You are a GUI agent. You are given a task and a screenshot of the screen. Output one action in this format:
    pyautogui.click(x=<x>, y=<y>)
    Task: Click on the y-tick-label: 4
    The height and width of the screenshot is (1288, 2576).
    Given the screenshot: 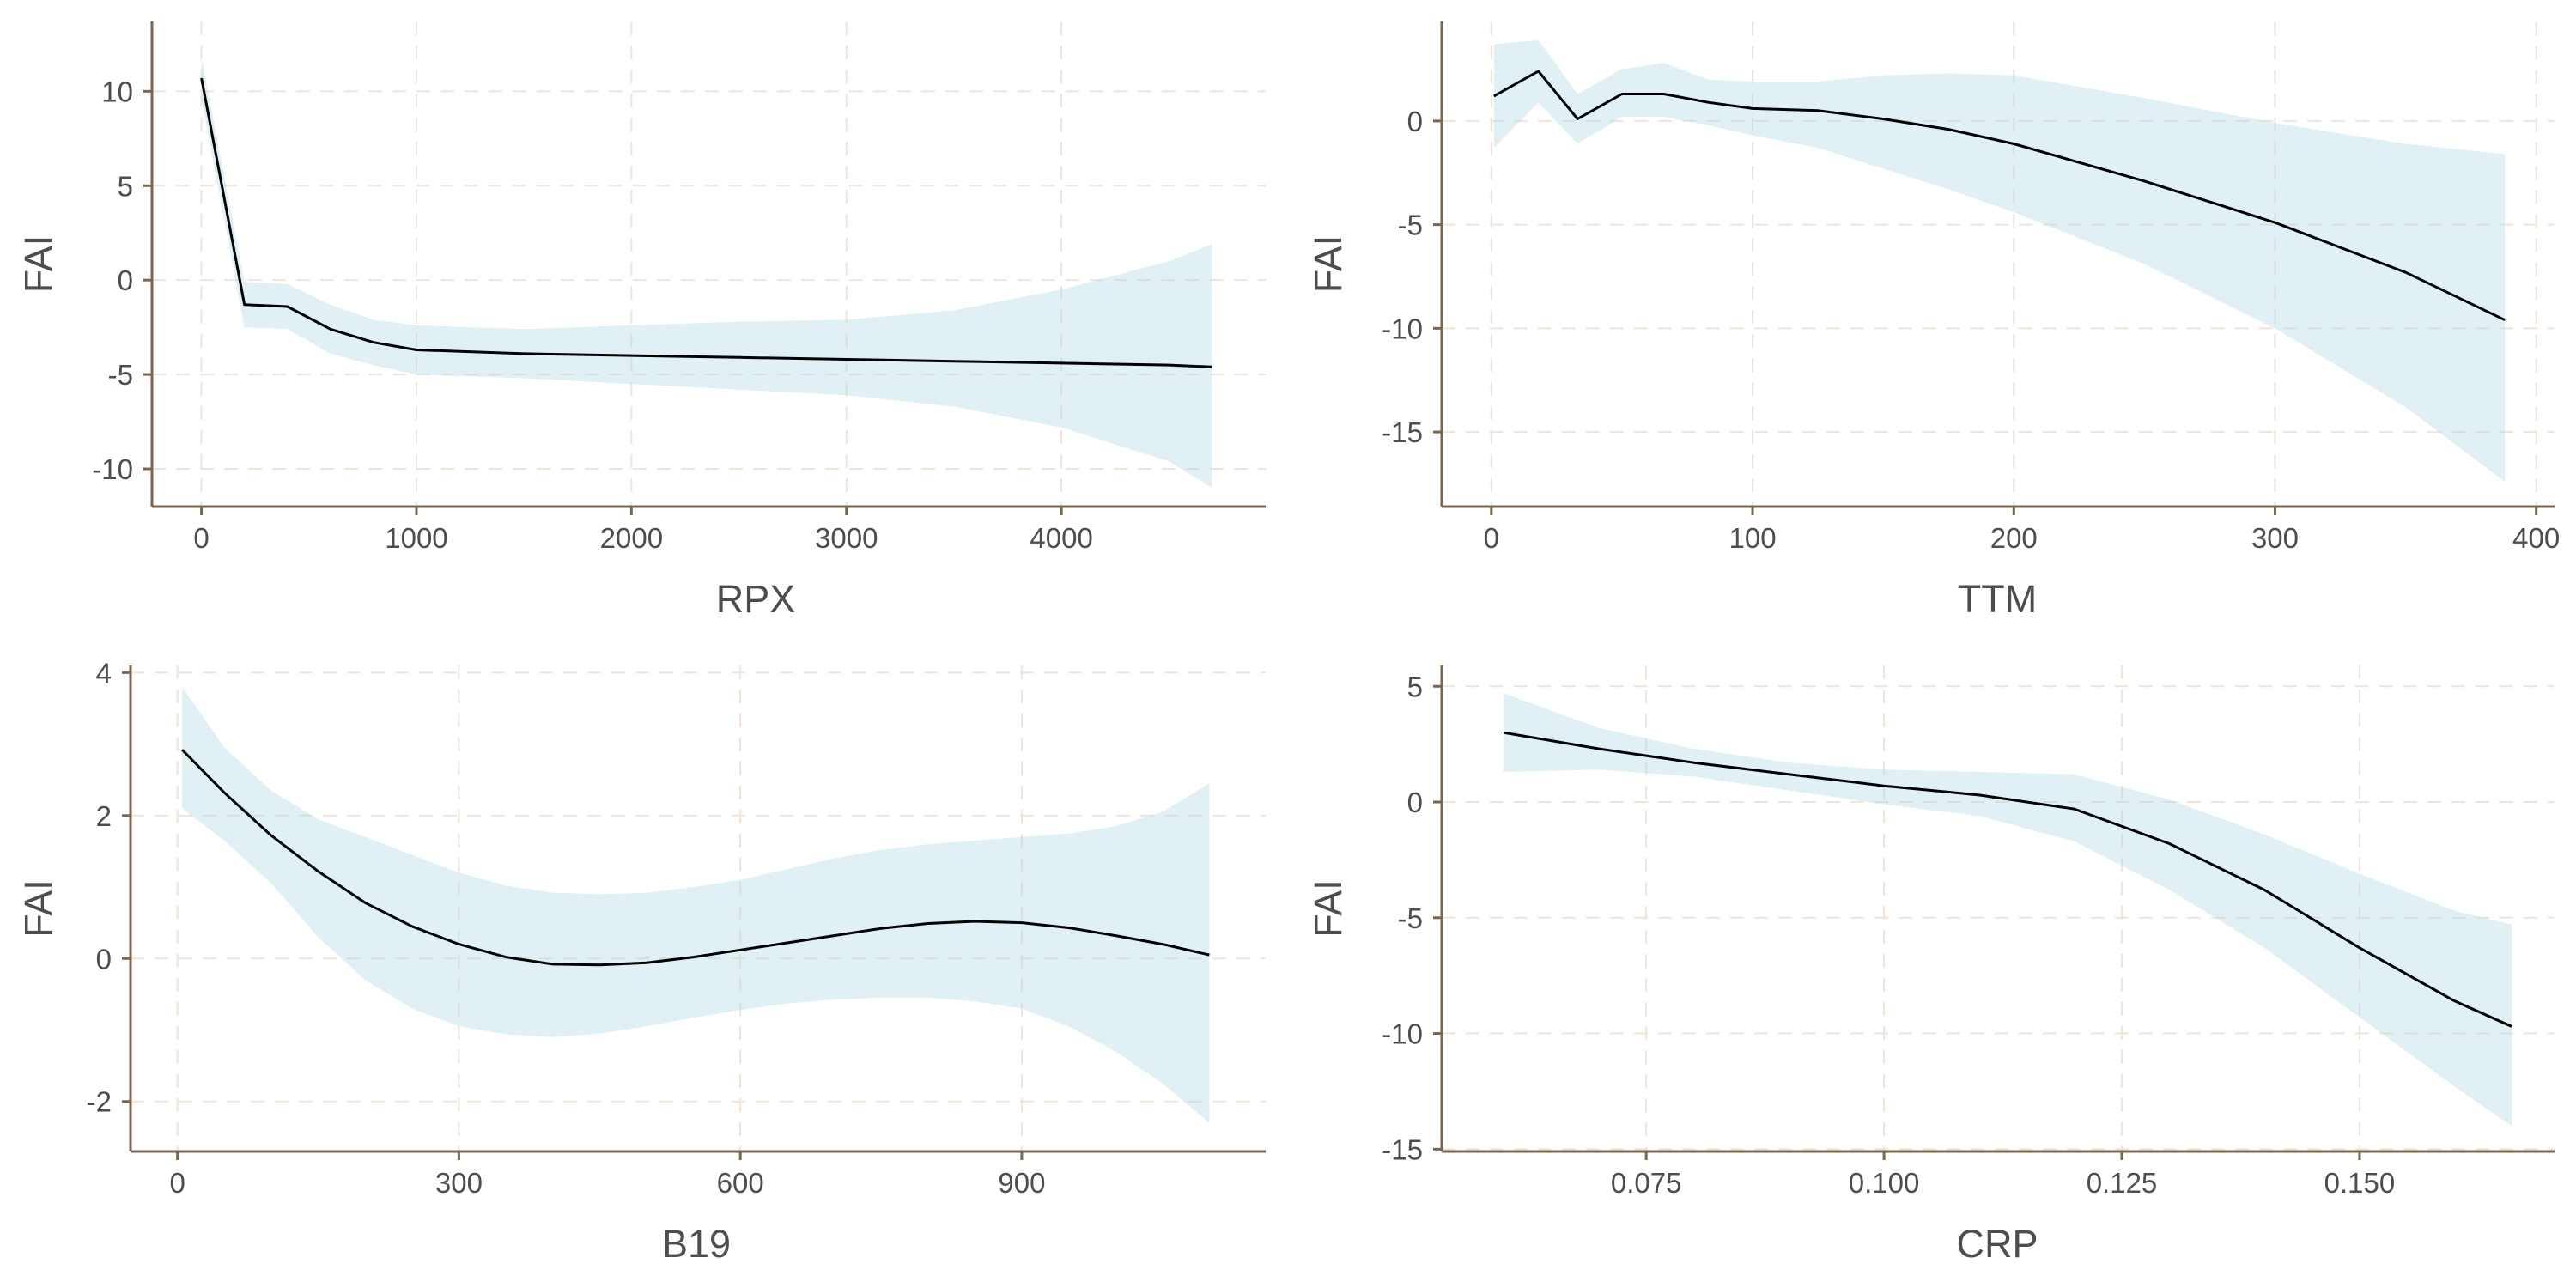 What is the action you would take?
    pyautogui.click(x=104, y=673)
    